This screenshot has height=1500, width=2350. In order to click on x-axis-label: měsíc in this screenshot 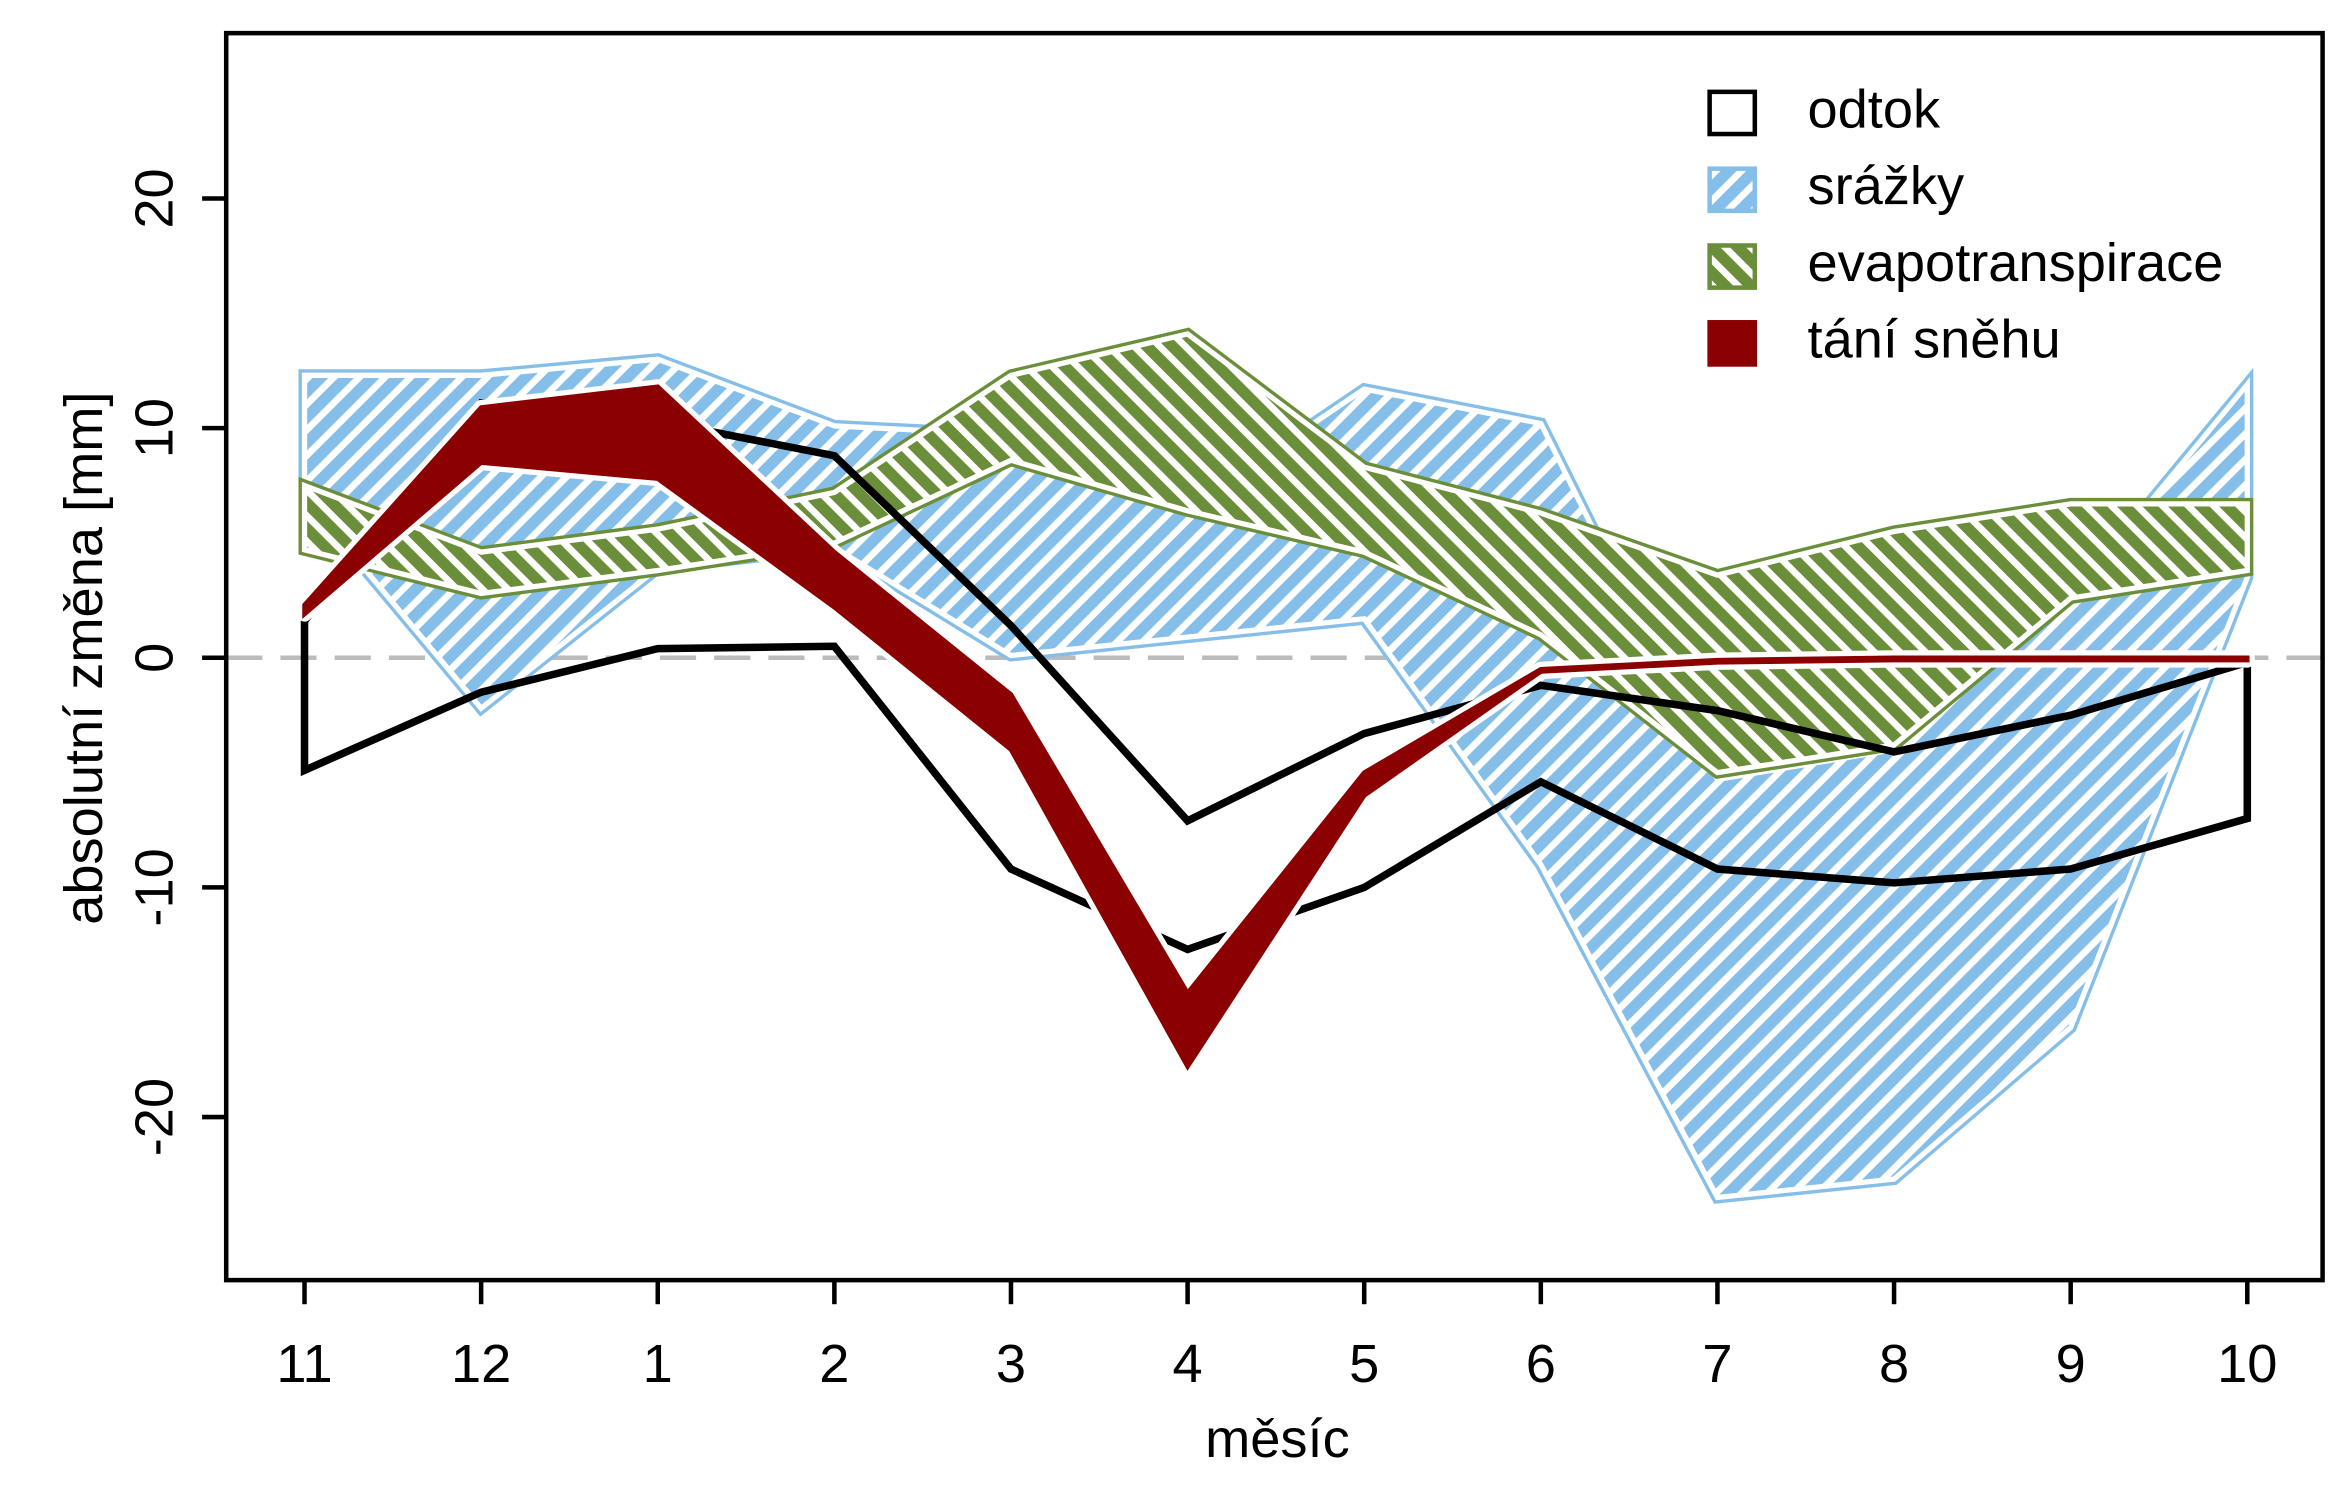, I will do `click(1277, 1439)`.